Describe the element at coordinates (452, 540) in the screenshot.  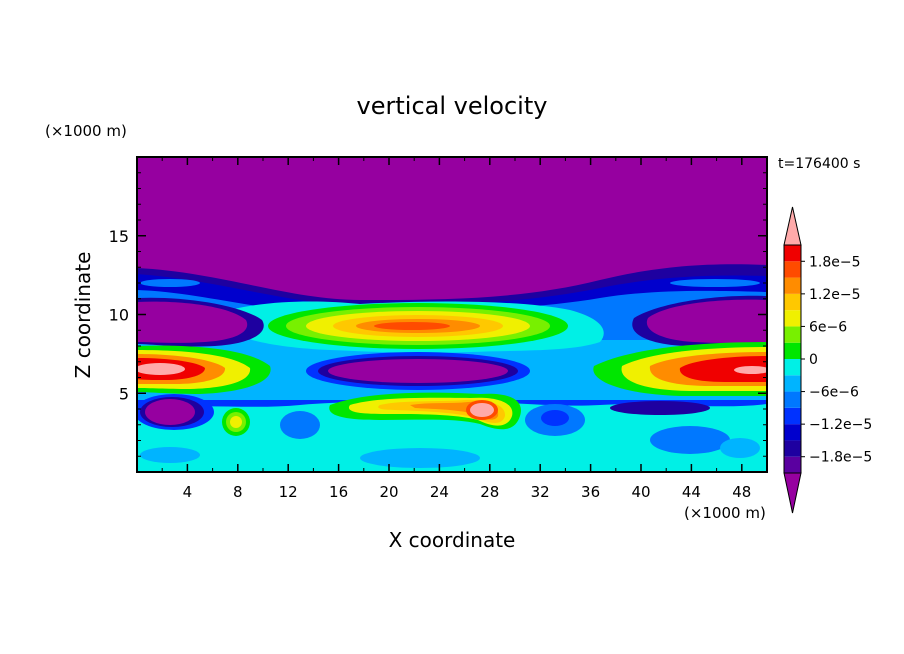
I see `x-axis-label: X coordinate` at that location.